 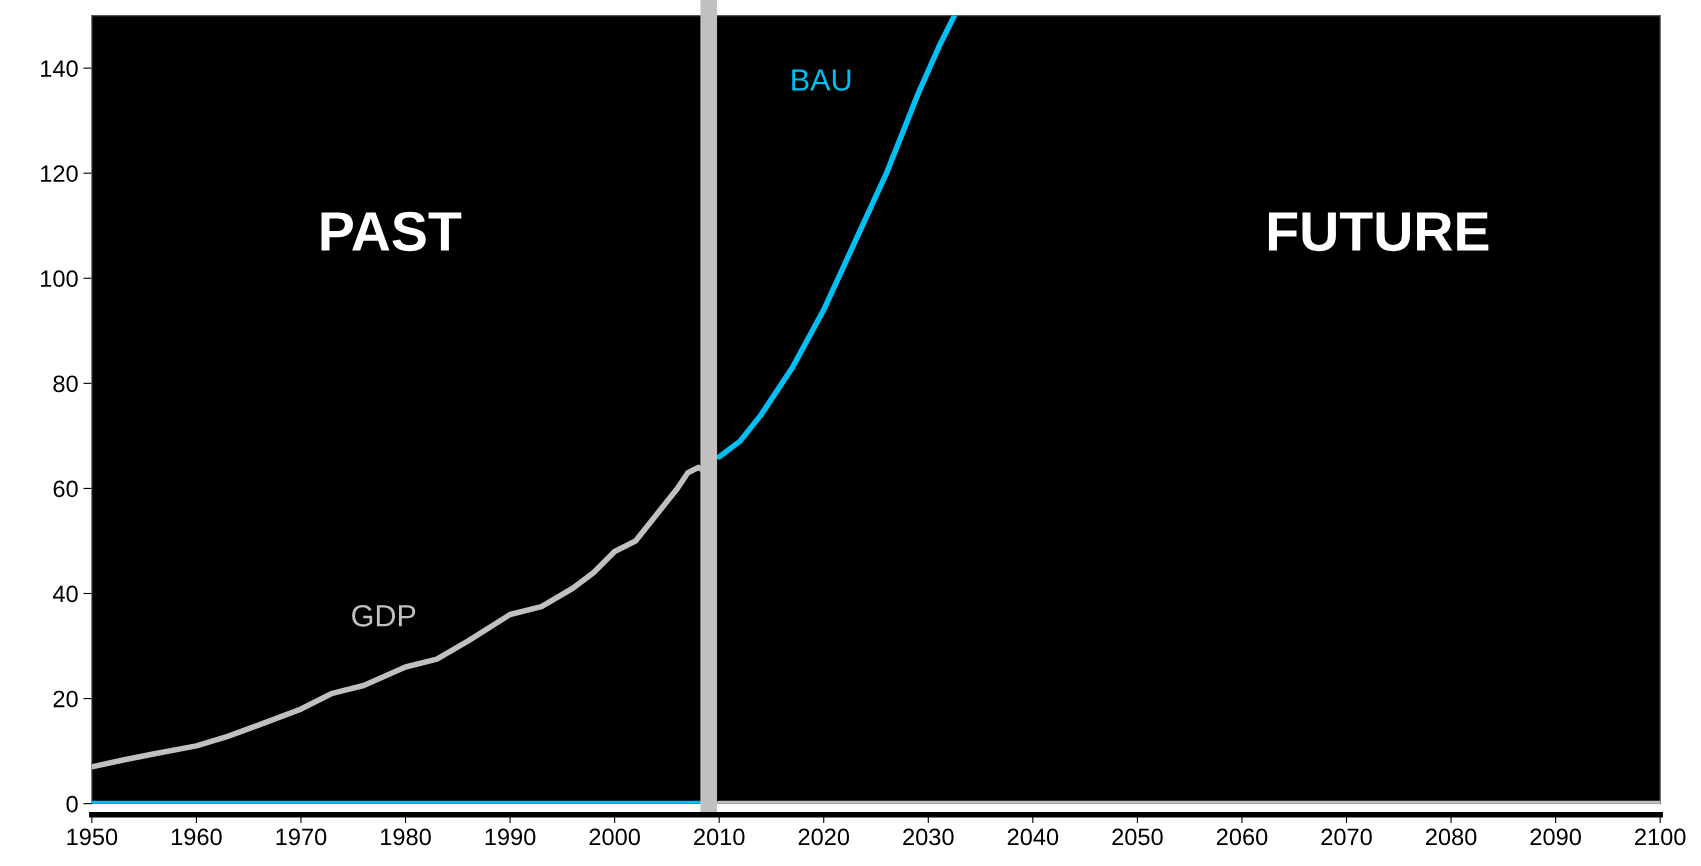 I want to click on x-tick-label: 2080, so click(x=1451, y=837).